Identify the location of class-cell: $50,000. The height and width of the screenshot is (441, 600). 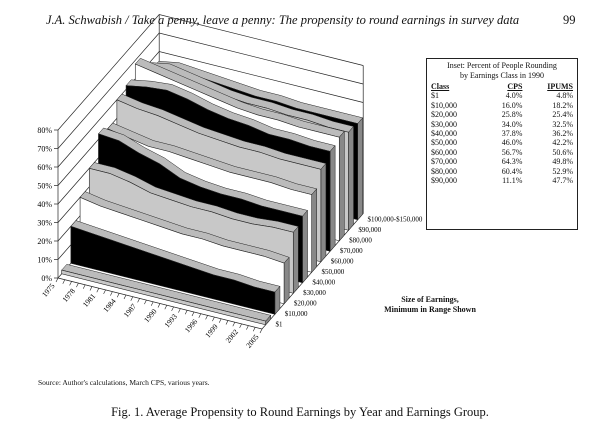
(444, 143).